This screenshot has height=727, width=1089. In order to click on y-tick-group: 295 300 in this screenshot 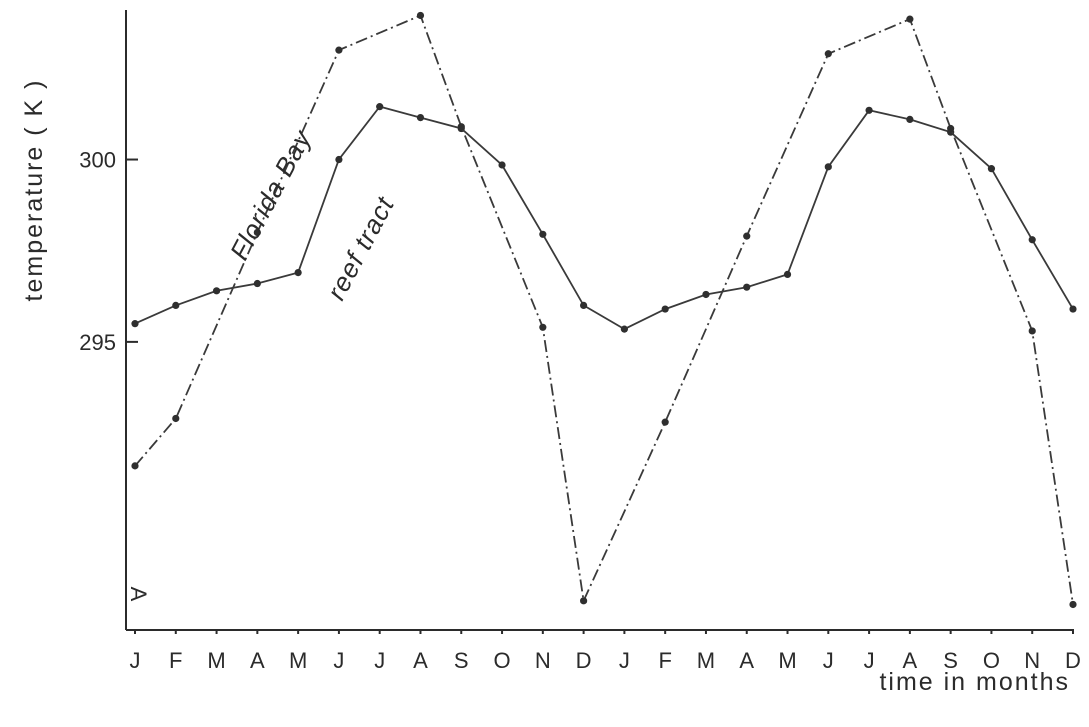, I will do `click(108, 251)`.